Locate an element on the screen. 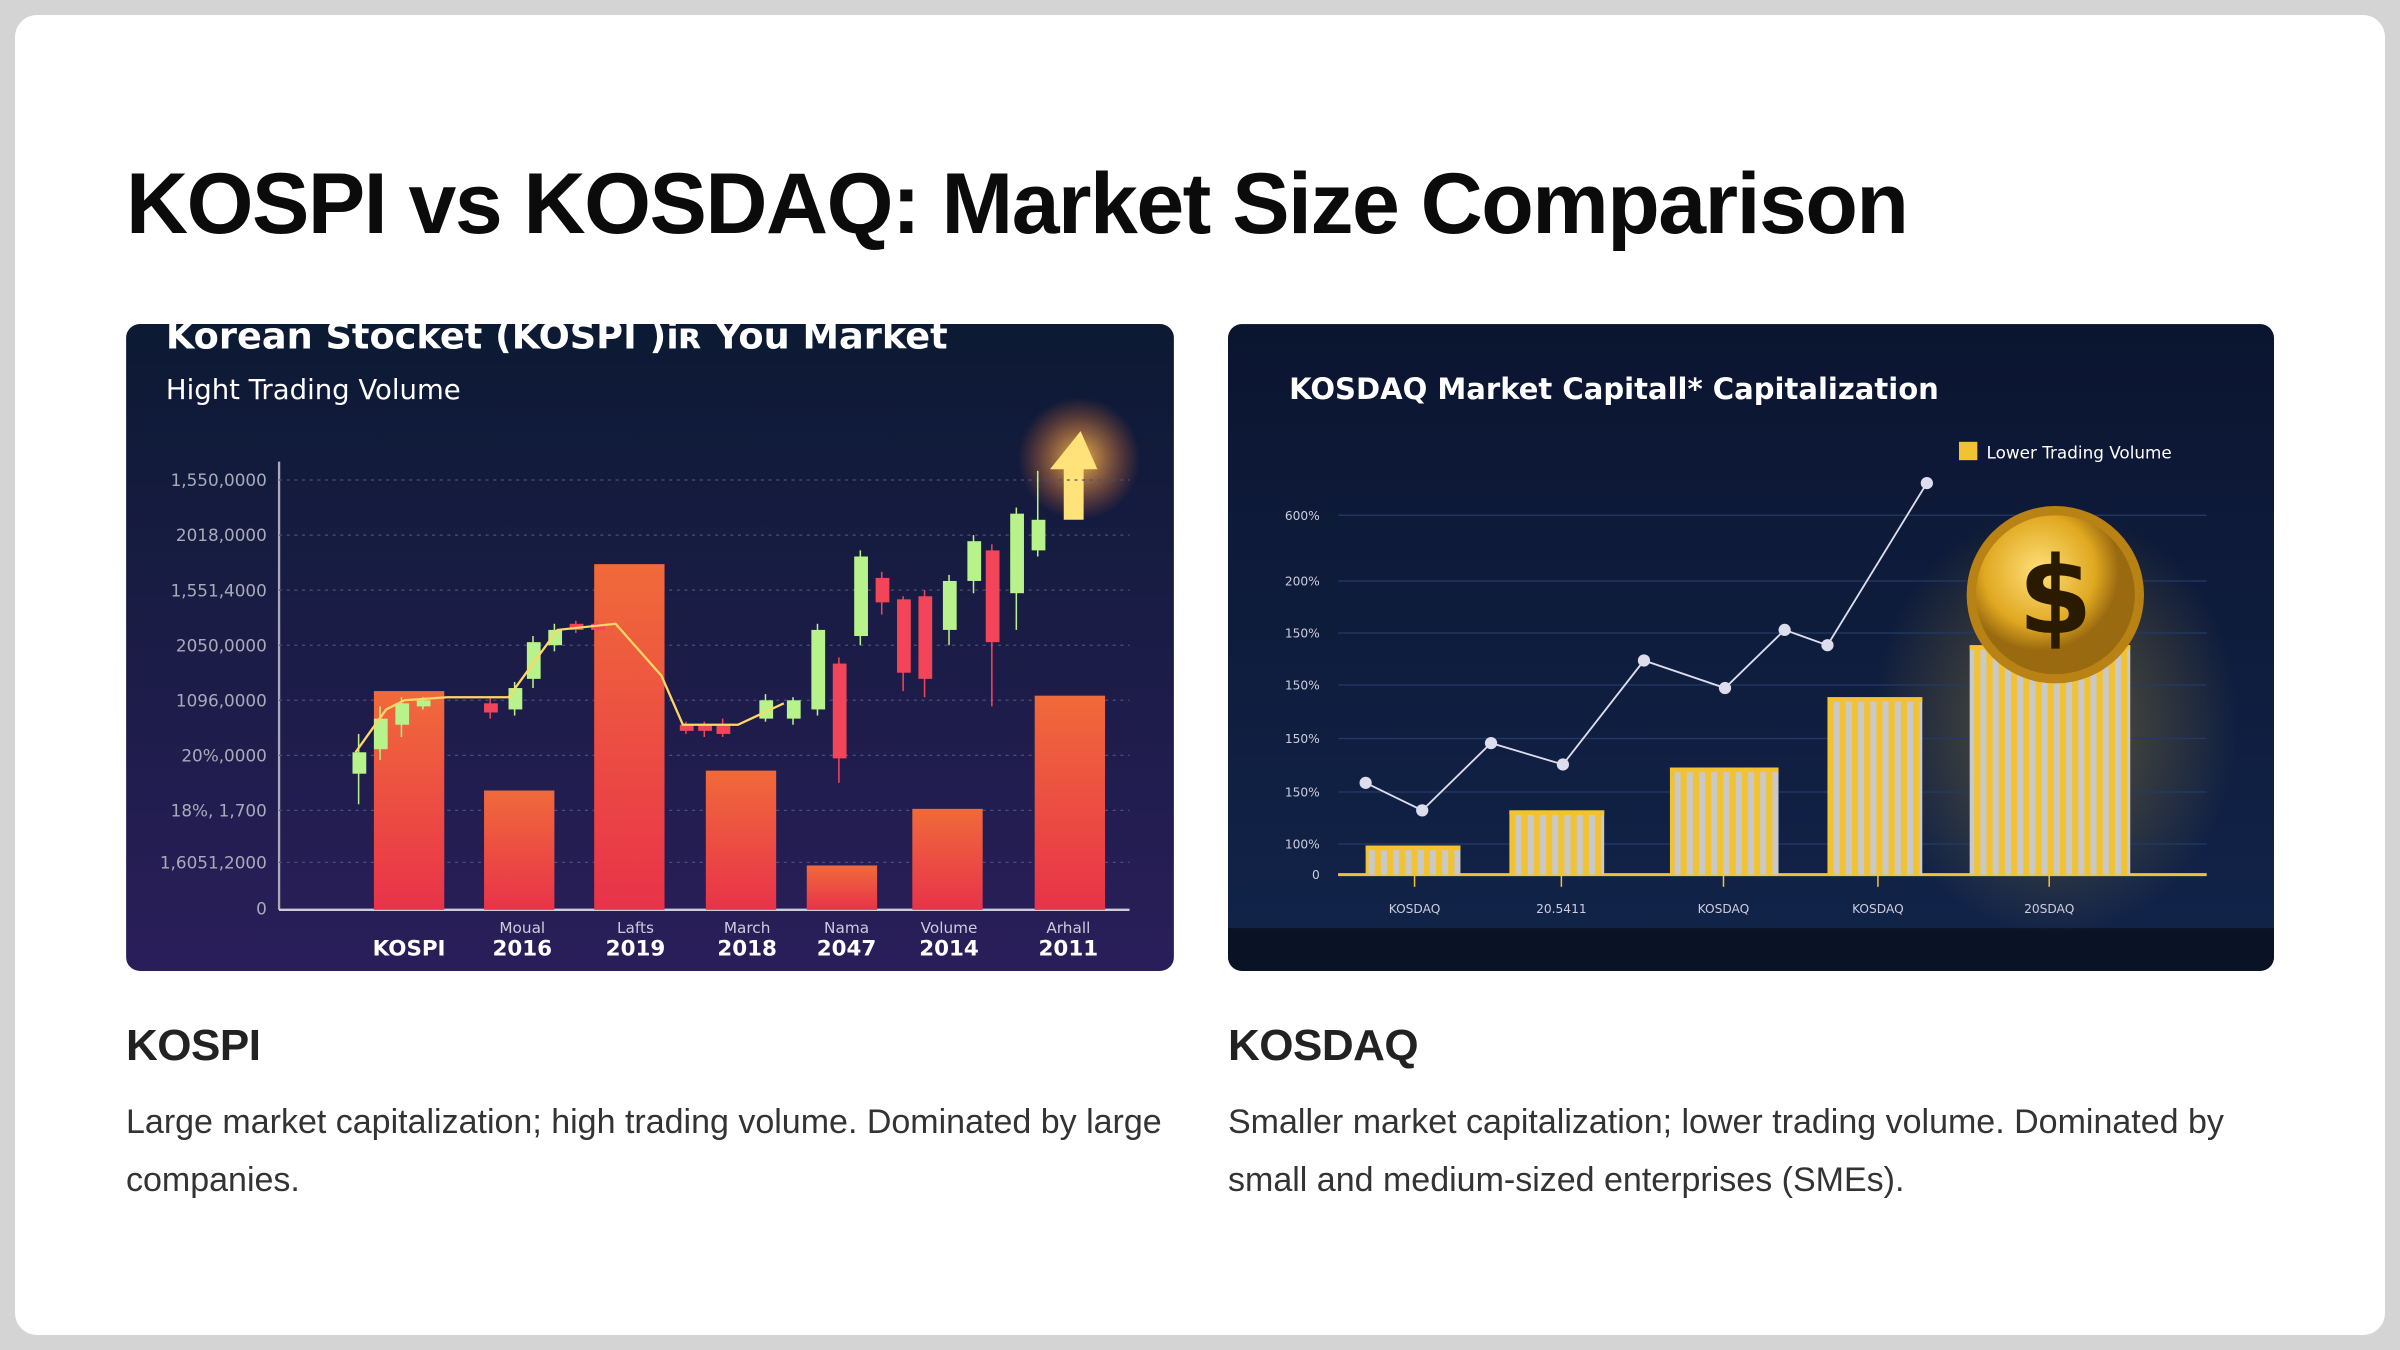 This screenshot has width=2400, height=1350. y-label: 1096,0000 is located at coordinates (221, 700).